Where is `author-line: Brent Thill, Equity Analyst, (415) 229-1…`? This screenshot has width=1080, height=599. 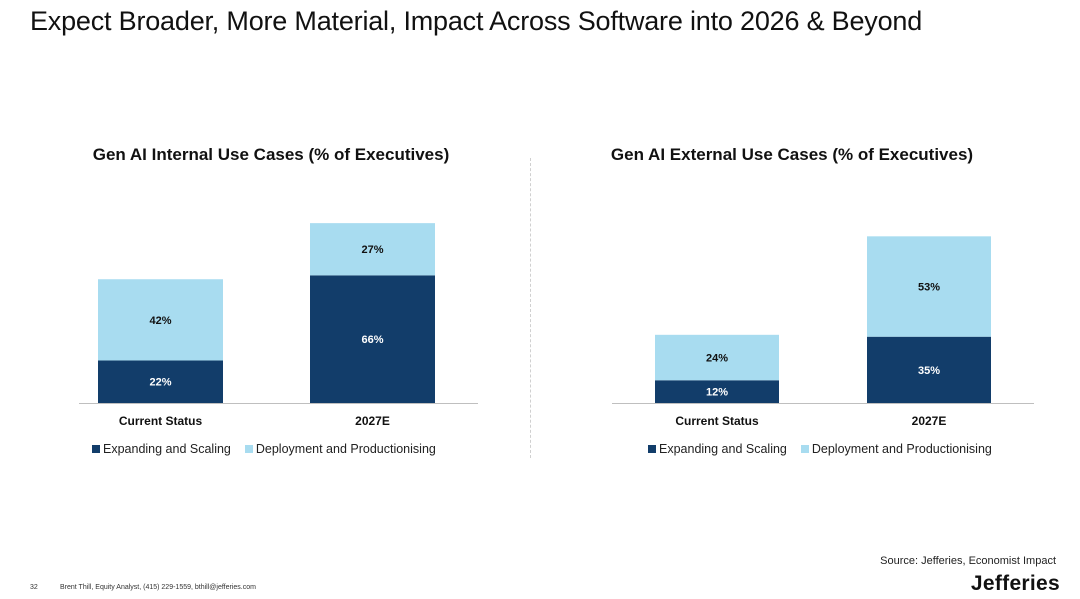 author-line: Brent Thill, Equity Analyst, (415) 229-1… is located at coordinates (158, 587).